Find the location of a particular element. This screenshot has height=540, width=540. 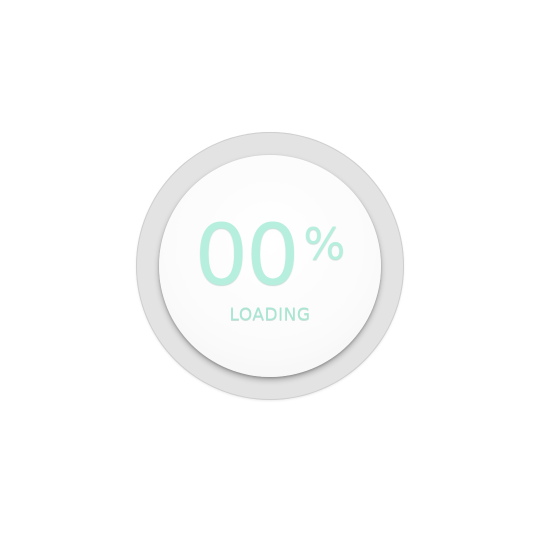

loading-label: LOADING is located at coordinates (270, 315).